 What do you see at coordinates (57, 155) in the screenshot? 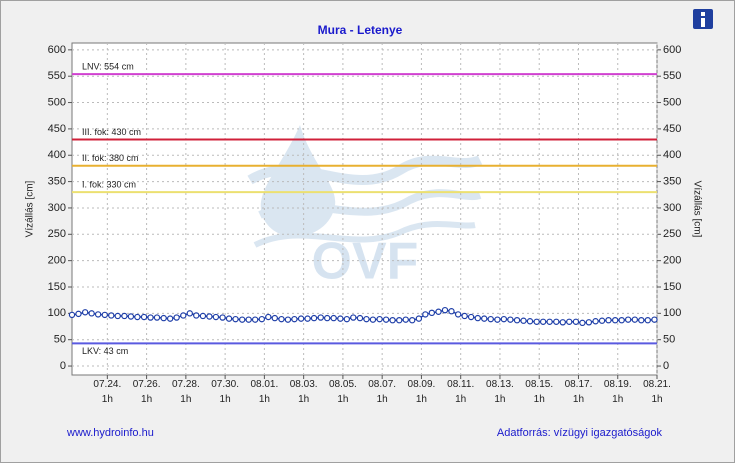
I see `y-tick-label: 400` at bounding box center [57, 155].